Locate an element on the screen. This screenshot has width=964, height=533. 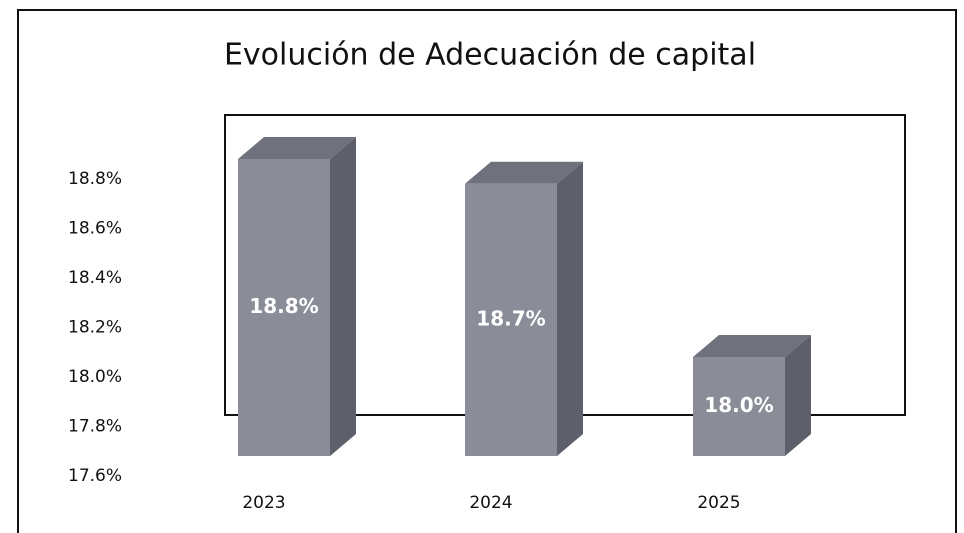
y-tick-label: 18.4% is located at coordinates (95, 278).